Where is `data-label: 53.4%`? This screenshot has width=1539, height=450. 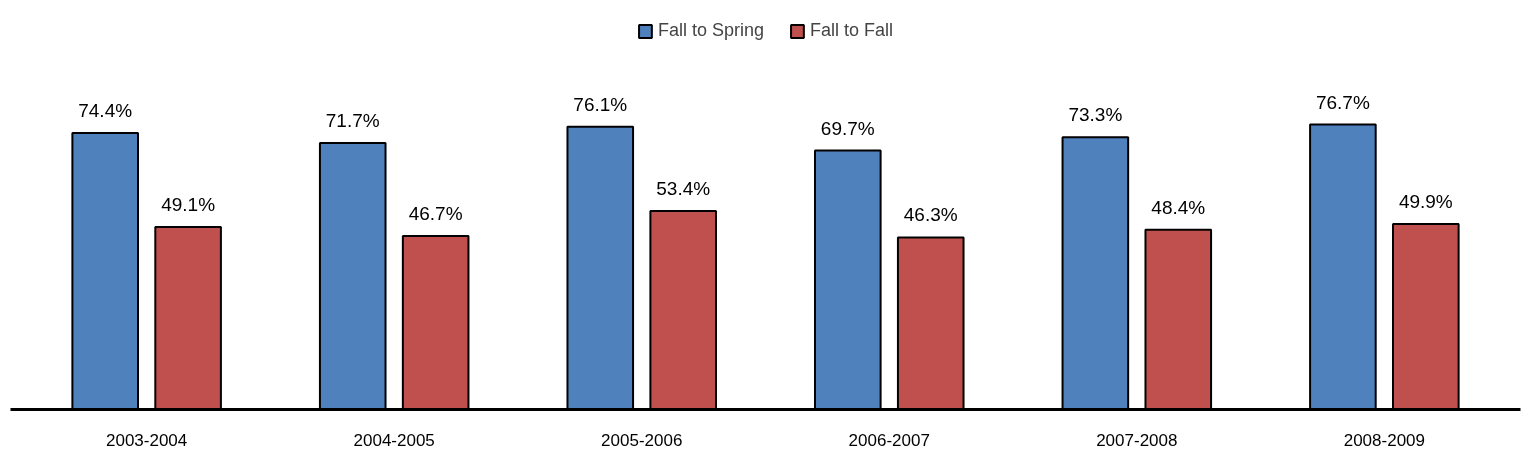
data-label: 53.4% is located at coordinates (683, 189).